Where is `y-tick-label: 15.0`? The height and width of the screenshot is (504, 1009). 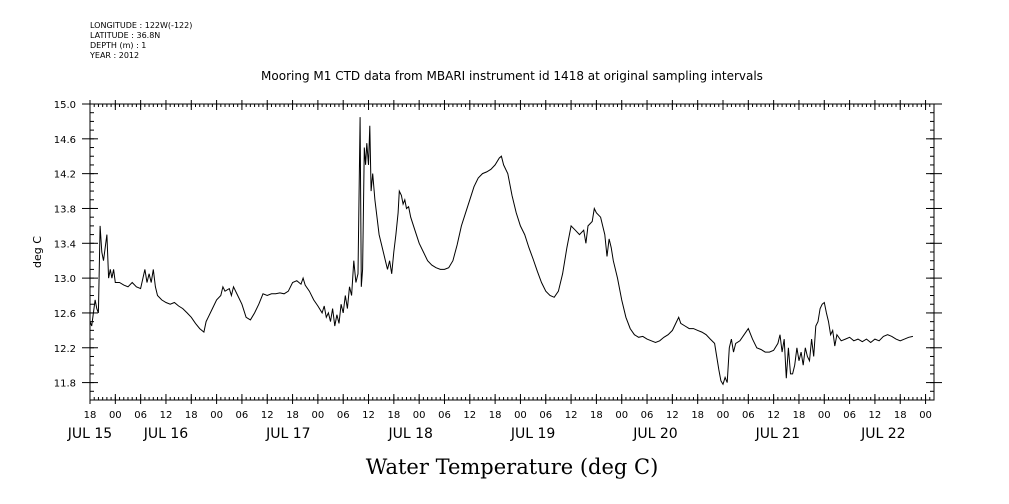 y-tick-label: 15.0 is located at coordinates (65, 105).